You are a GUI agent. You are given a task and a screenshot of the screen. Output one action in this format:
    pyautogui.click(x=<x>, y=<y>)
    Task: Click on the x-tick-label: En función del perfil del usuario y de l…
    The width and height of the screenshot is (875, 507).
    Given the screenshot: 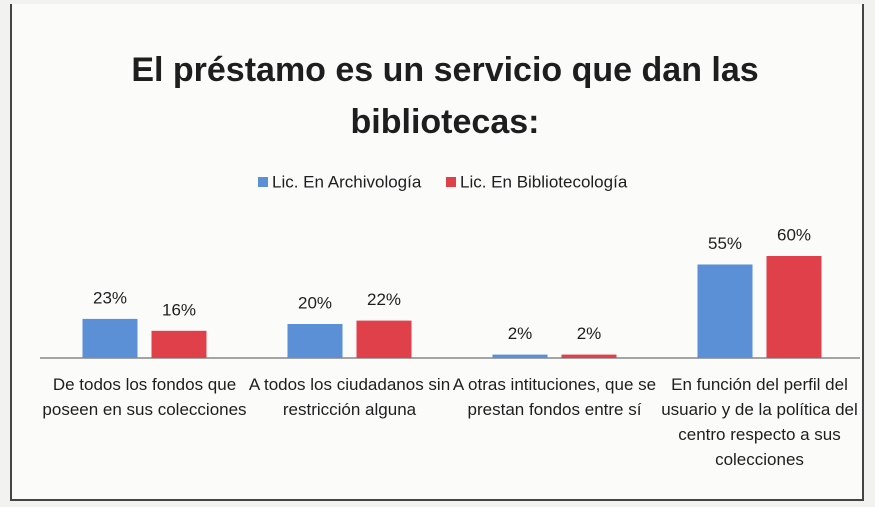 What is the action you would take?
    pyautogui.click(x=759, y=422)
    